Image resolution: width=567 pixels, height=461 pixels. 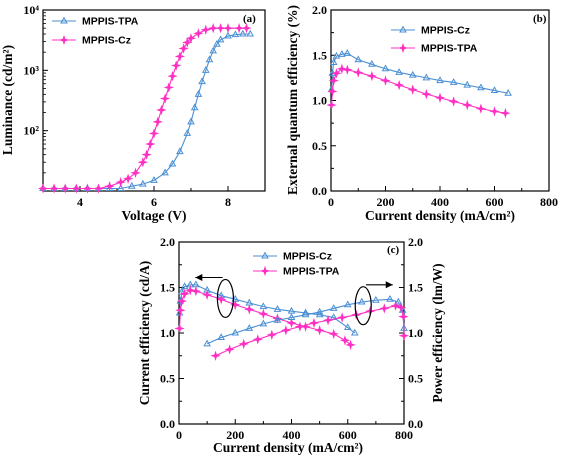 What do you see at coordinates (440, 202) in the screenshot?
I see `x-tick-label-2: 400` at bounding box center [440, 202].